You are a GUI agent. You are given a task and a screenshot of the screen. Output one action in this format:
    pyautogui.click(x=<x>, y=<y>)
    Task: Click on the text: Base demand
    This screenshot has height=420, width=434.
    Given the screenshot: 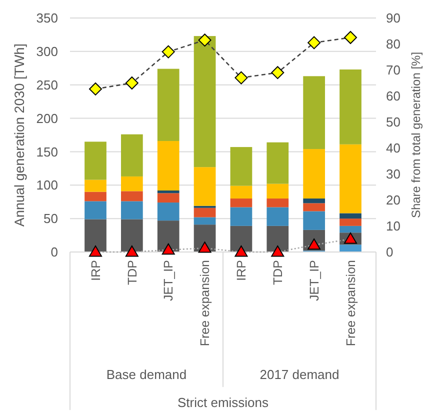 What is the action you would take?
    pyautogui.click(x=146, y=374)
    